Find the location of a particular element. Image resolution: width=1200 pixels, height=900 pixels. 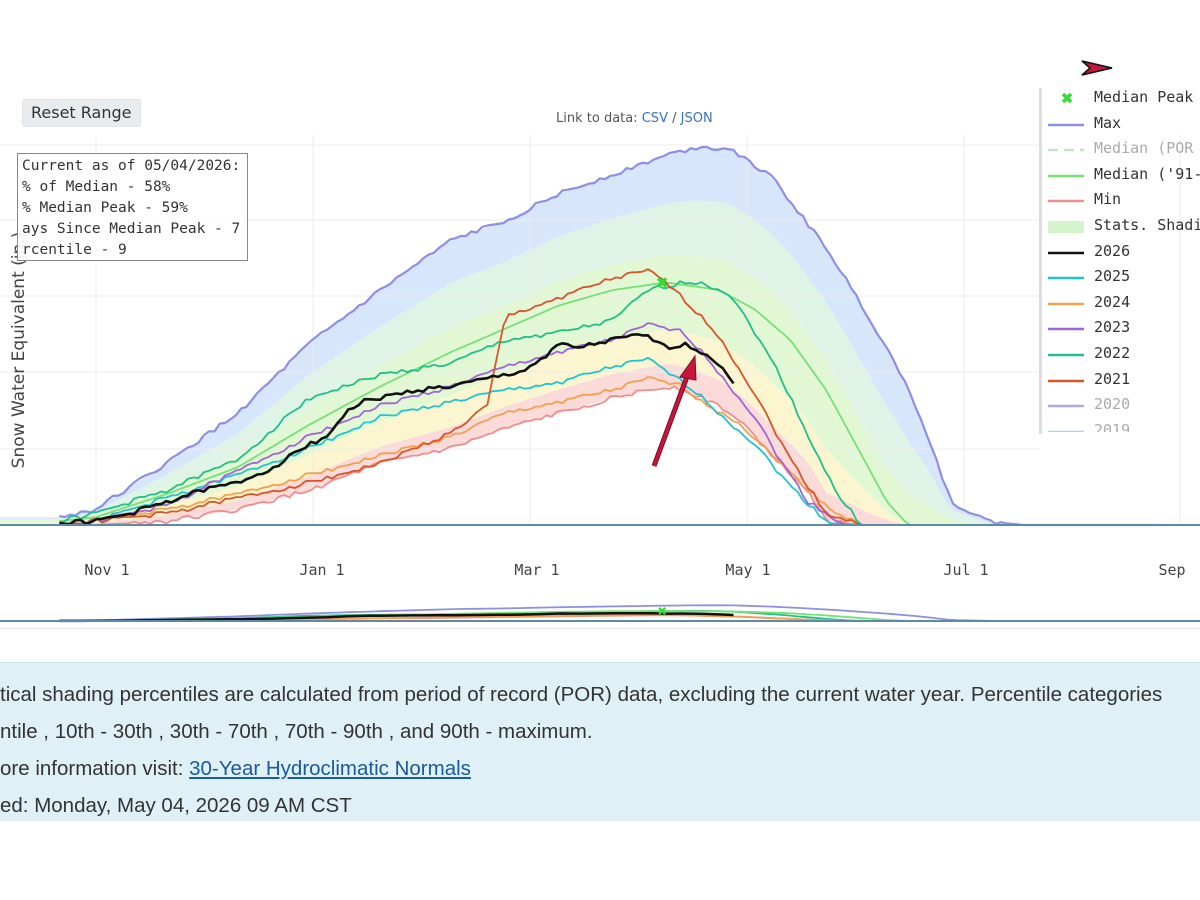

legend-label: 2026 is located at coordinates (1112, 250).